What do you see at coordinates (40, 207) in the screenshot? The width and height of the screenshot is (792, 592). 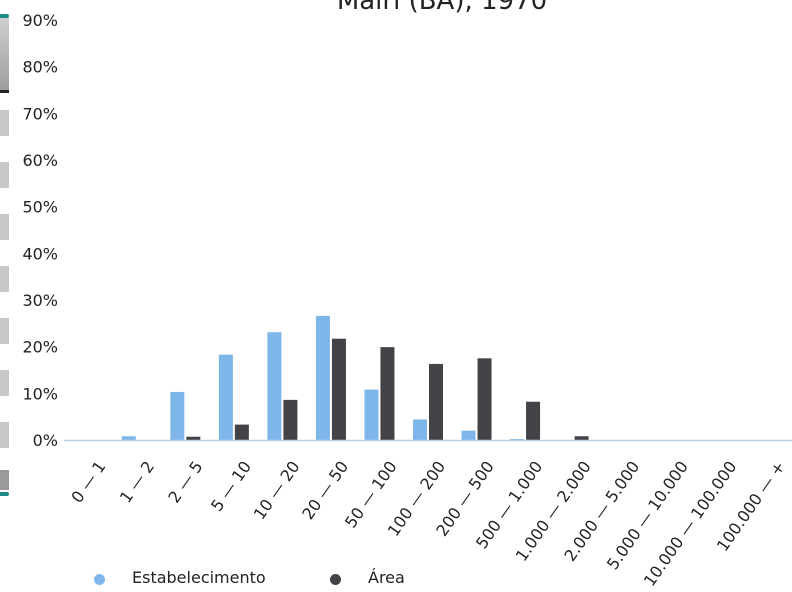 I see `y-tick-label: 50%` at bounding box center [40, 207].